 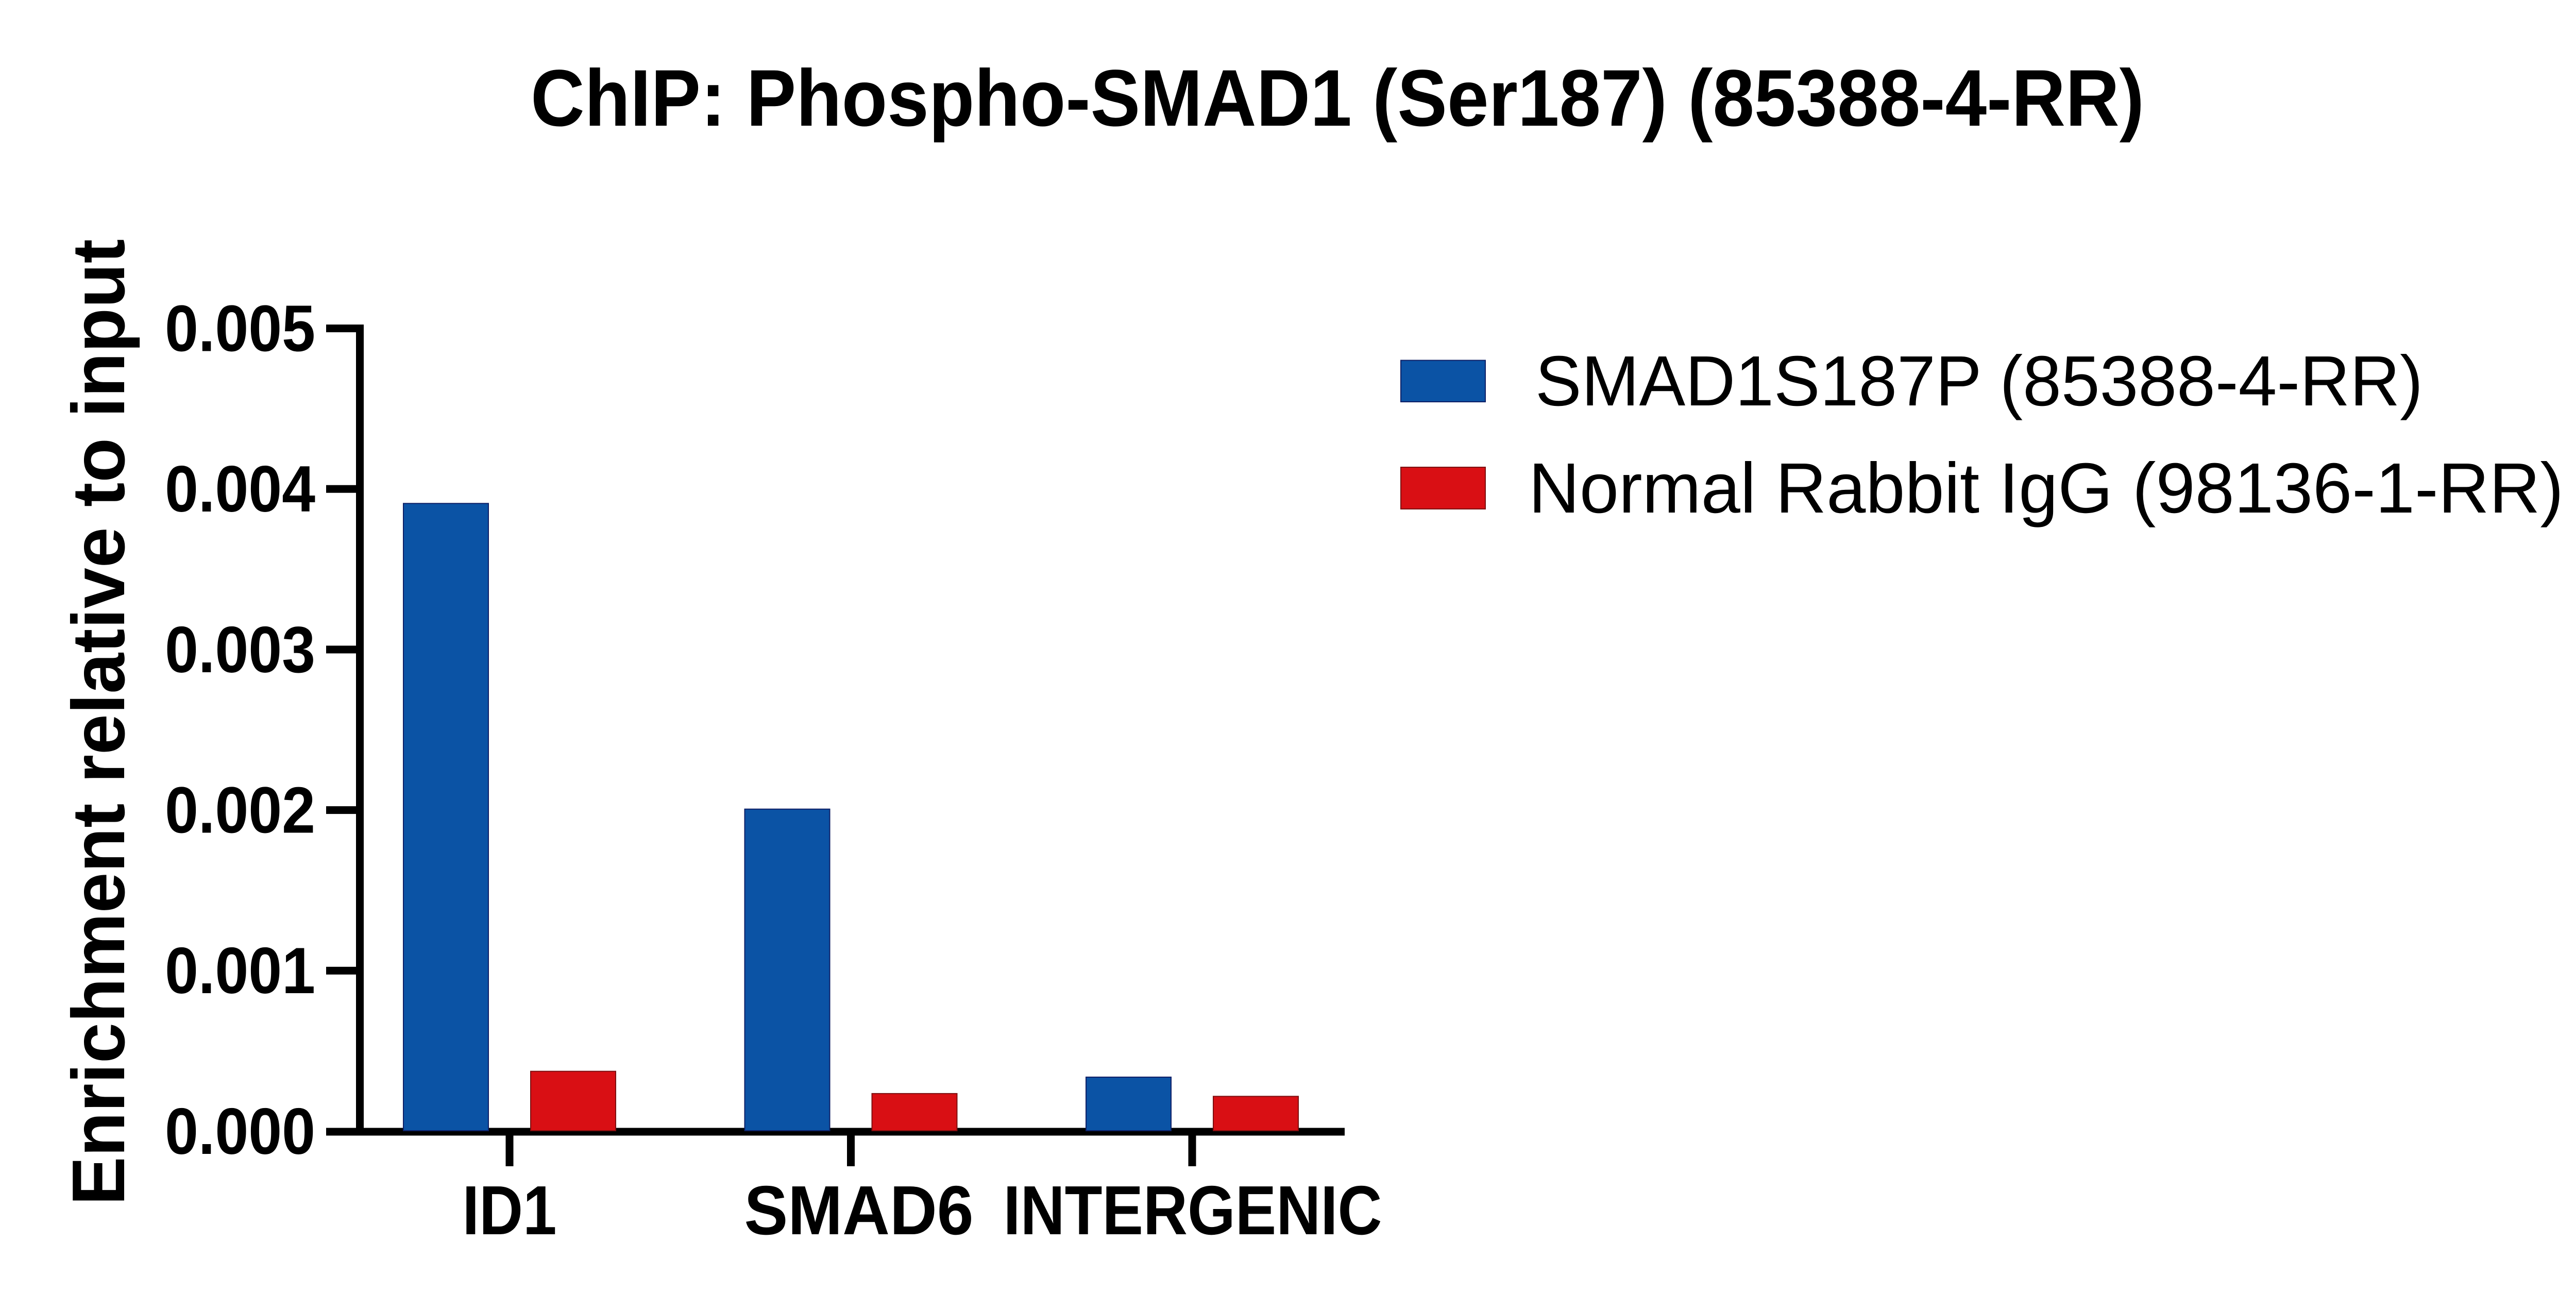 What do you see at coordinates (859, 1210) in the screenshot?
I see `svg-text: SMAD6` at bounding box center [859, 1210].